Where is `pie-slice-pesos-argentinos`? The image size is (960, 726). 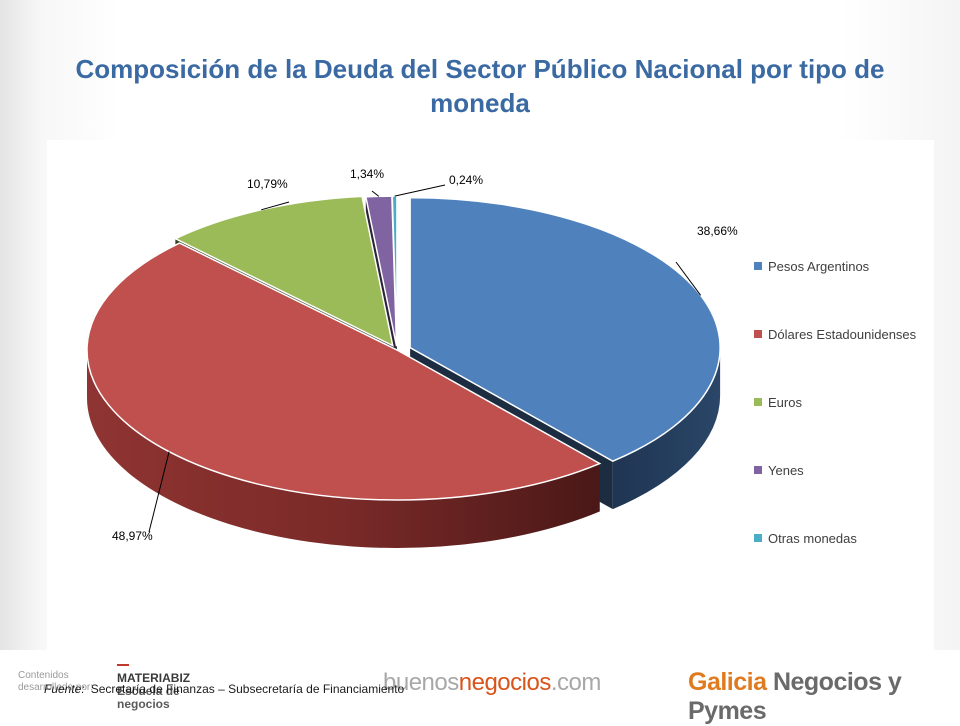 pie-slice-pesos-argentinos is located at coordinates (565, 329).